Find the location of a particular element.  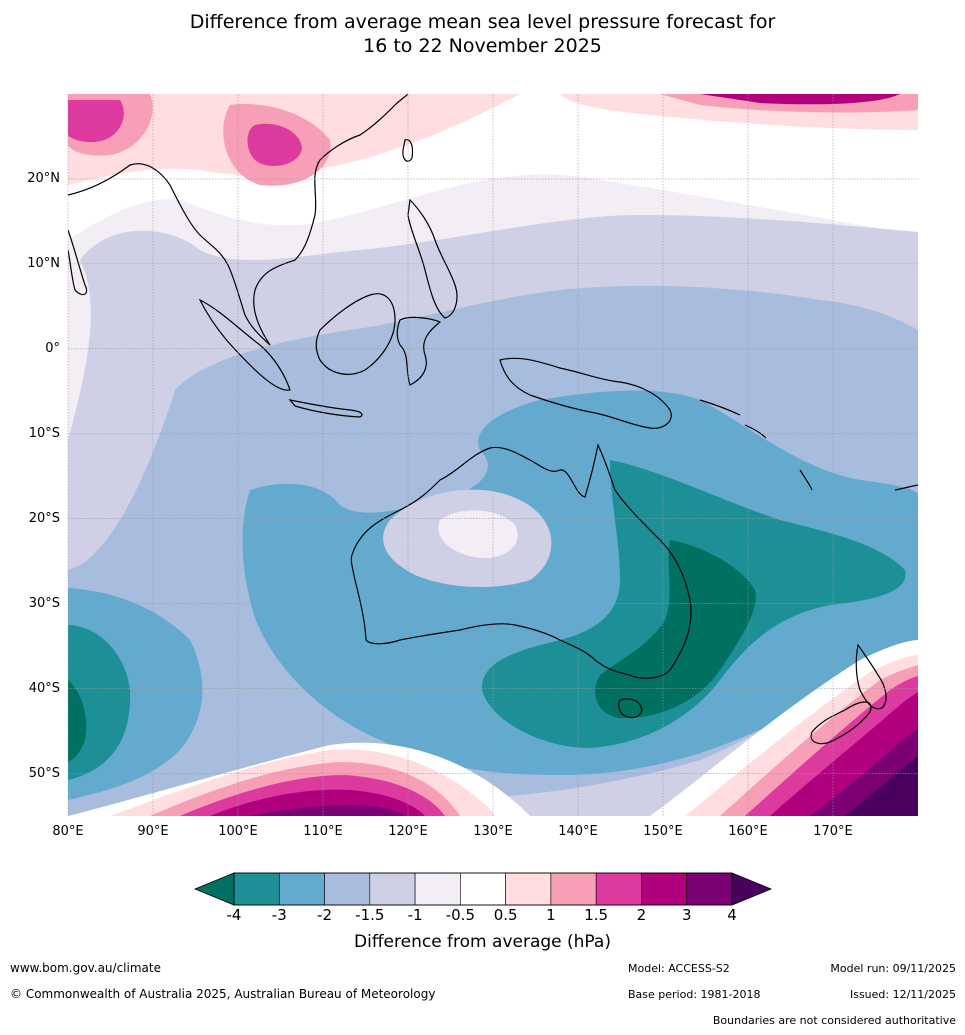

colorbar-tick-label: 1.5 is located at coordinates (596, 915).